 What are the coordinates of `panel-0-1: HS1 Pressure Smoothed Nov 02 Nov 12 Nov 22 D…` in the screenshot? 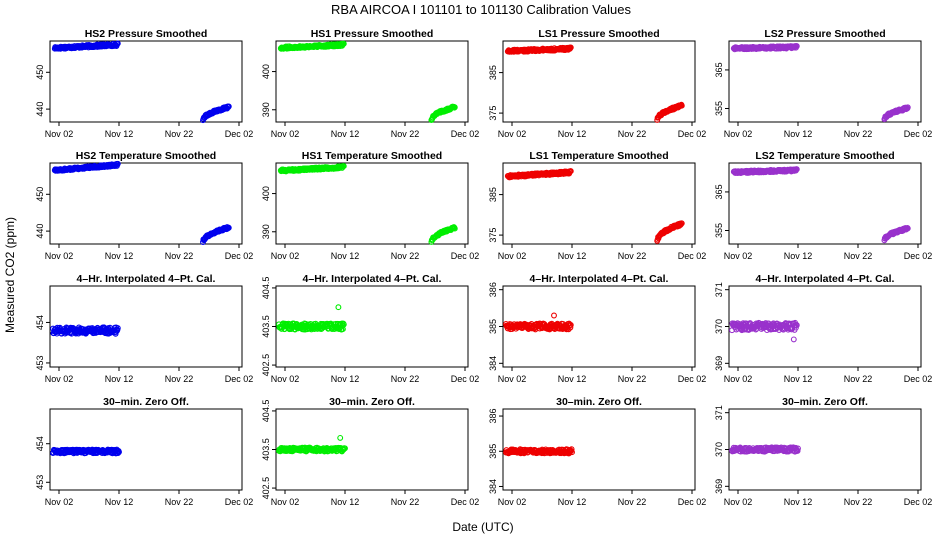 It's located at (370, 83).